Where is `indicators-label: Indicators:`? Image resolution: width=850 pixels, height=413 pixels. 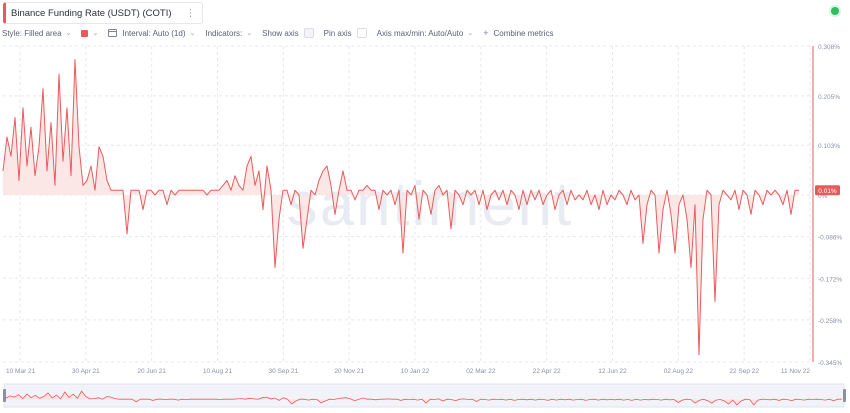 indicators-label: Indicators: is located at coordinates (224, 33).